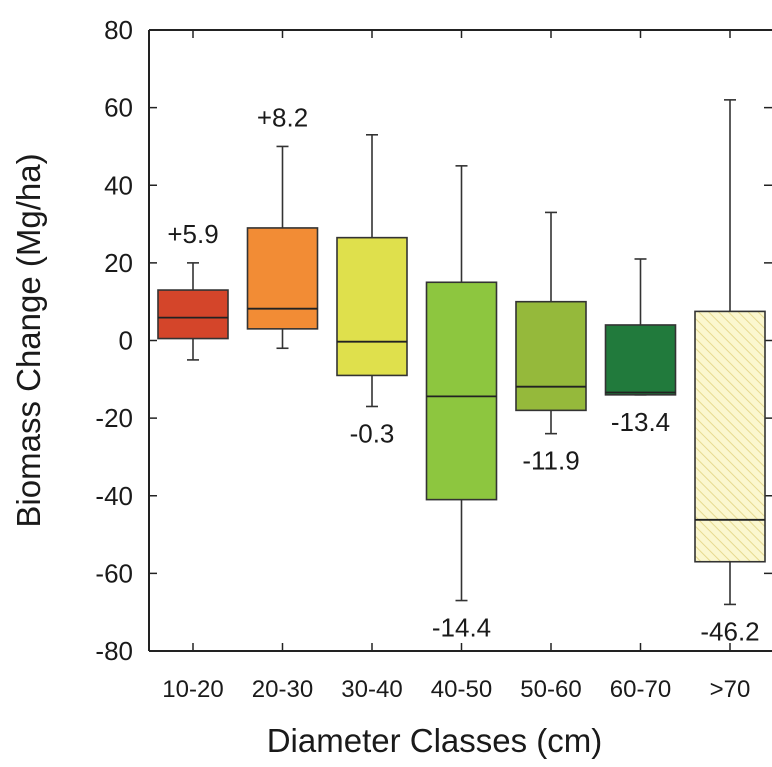  I want to click on x-tick-label: 10-20, so click(192, 689).